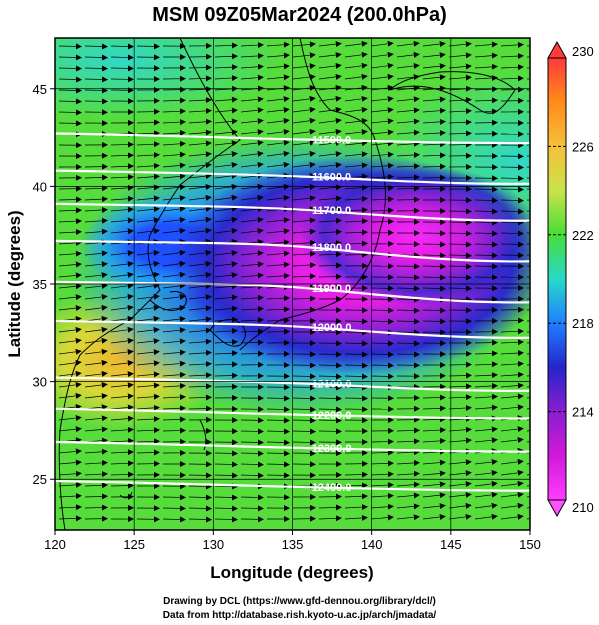 The height and width of the screenshot is (625, 599). Describe the element at coordinates (331, 248) in the screenshot. I see `contour-label: 11800.0` at that location.